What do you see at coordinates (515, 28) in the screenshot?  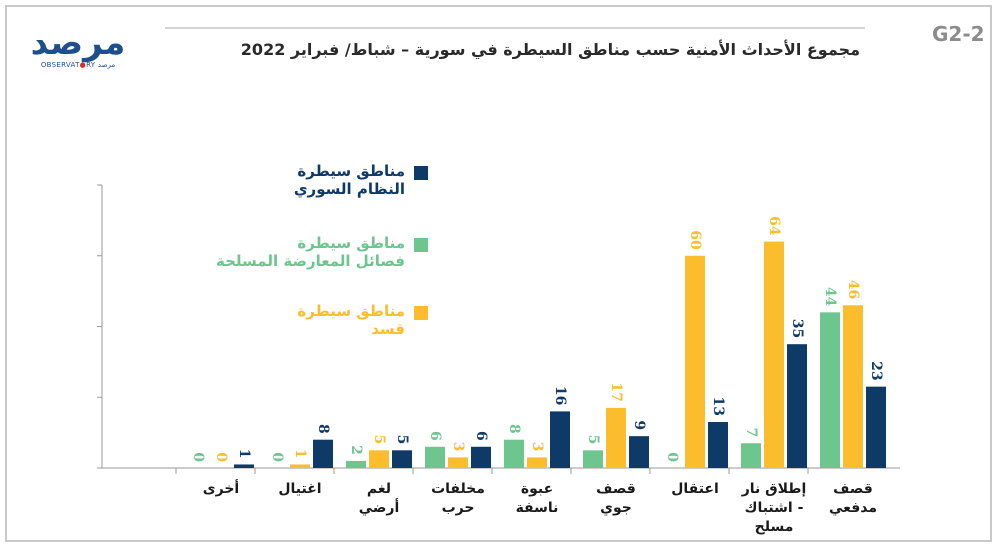 I see `title-rule` at bounding box center [515, 28].